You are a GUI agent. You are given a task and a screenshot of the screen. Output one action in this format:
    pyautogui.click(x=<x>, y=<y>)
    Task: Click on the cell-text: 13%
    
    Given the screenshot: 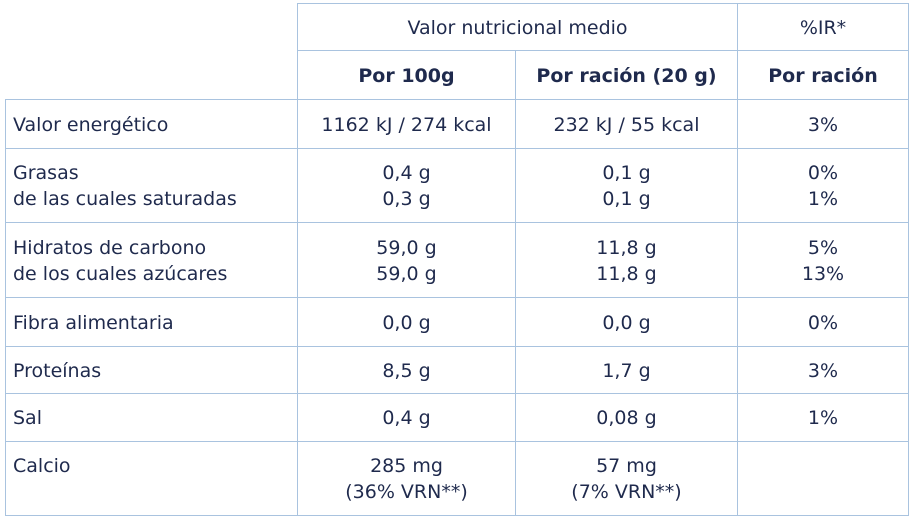 What is the action you would take?
    pyautogui.click(x=823, y=273)
    